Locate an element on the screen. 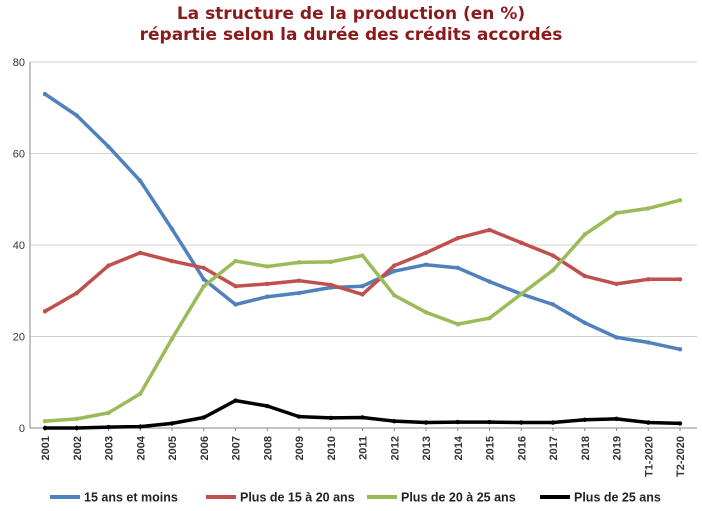 The width and height of the screenshot is (702, 511). y-axis-ticks: 0 20 40 60 80 is located at coordinates (19, 246).